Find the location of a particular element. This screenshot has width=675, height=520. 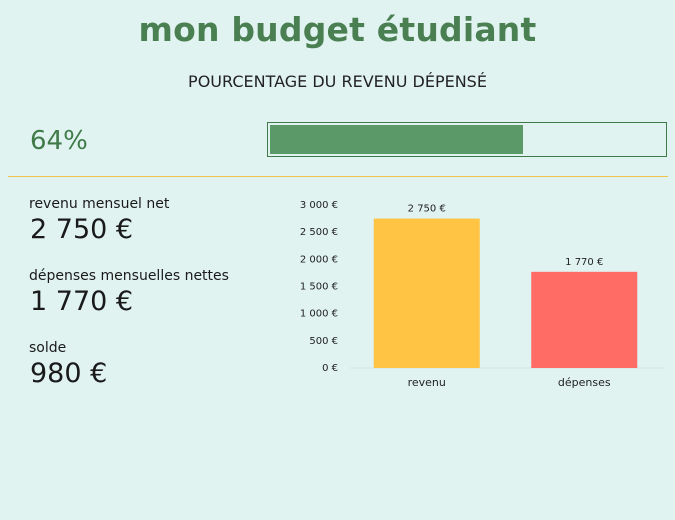

expenses-value: 1 770 € is located at coordinates (82, 301).